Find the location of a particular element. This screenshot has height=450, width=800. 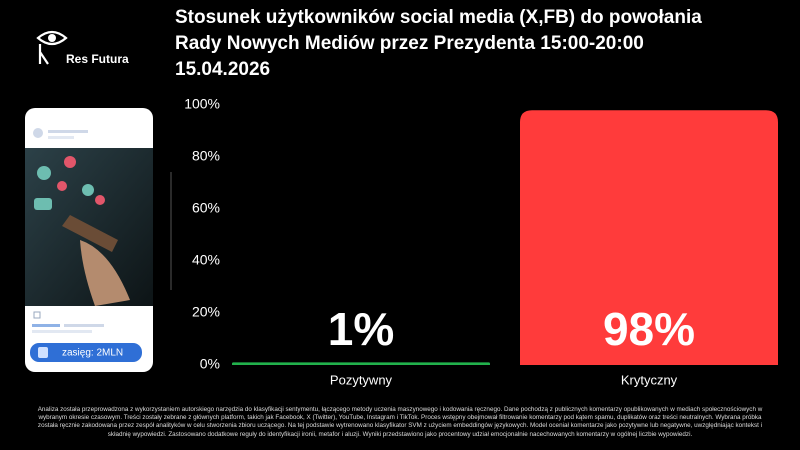

brand: Res Futura is located at coordinates (97, 59).